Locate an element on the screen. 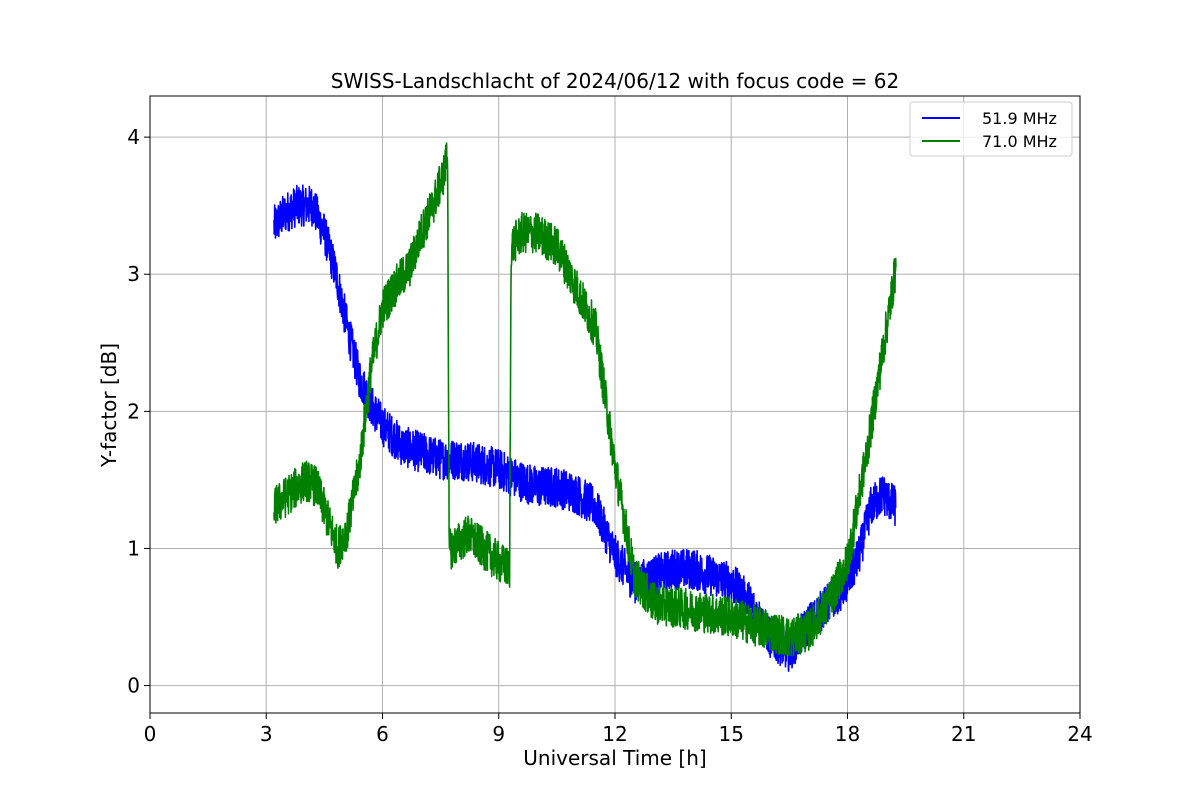  x-tick-label: 12 is located at coordinates (614, 734).